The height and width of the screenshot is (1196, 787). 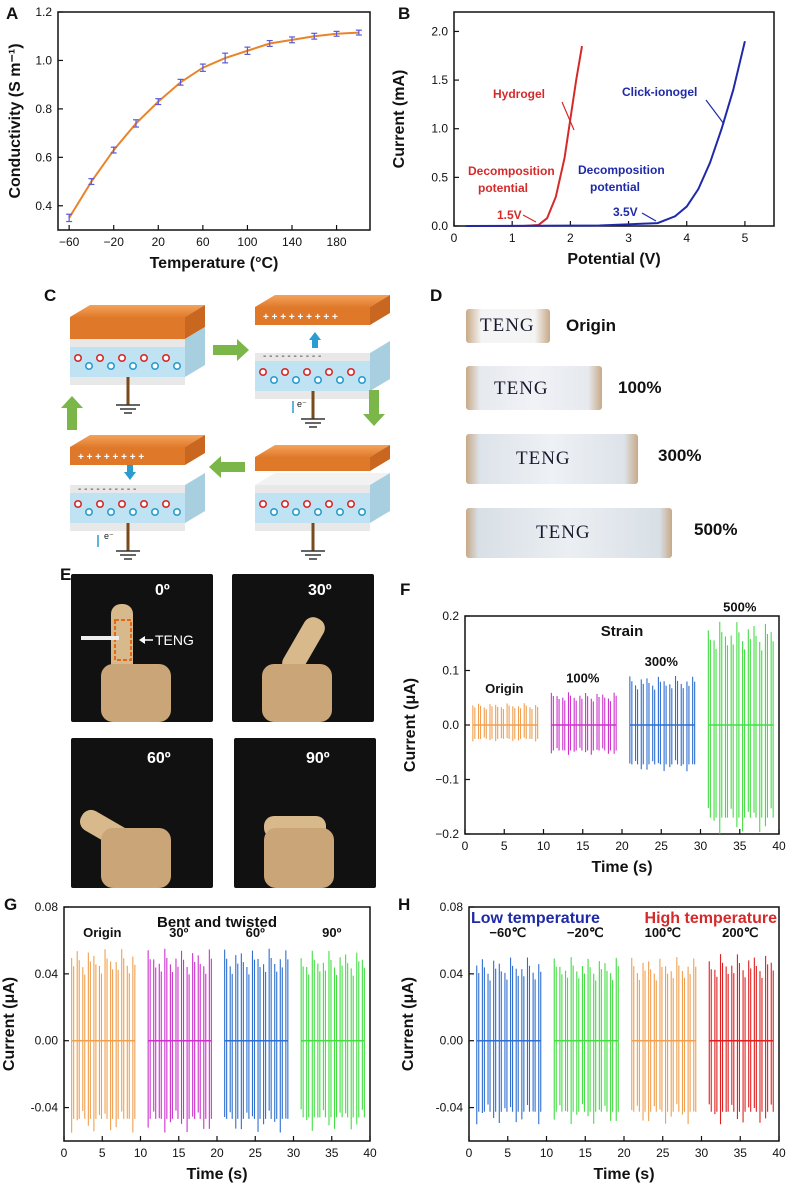 I want to click on series-label: 100℃, so click(x=663, y=932).